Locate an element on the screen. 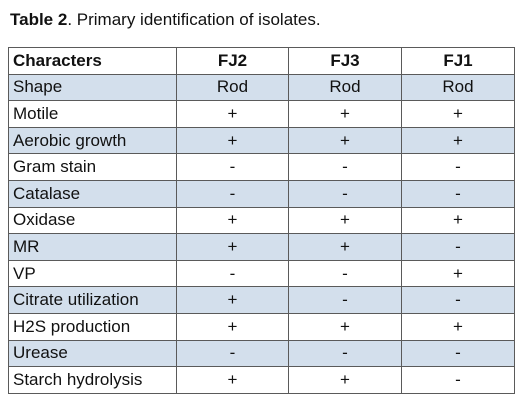 Image resolution: width=521 pixels, height=404 pixels. table-row: Gram stain - - - is located at coordinates (261, 167).